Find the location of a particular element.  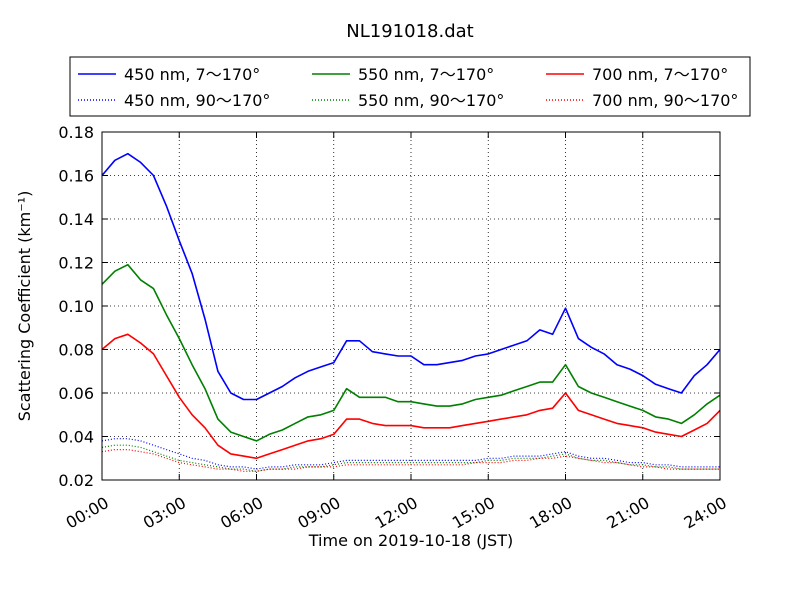

chart-title: NL191018.dat is located at coordinates (409, 31).